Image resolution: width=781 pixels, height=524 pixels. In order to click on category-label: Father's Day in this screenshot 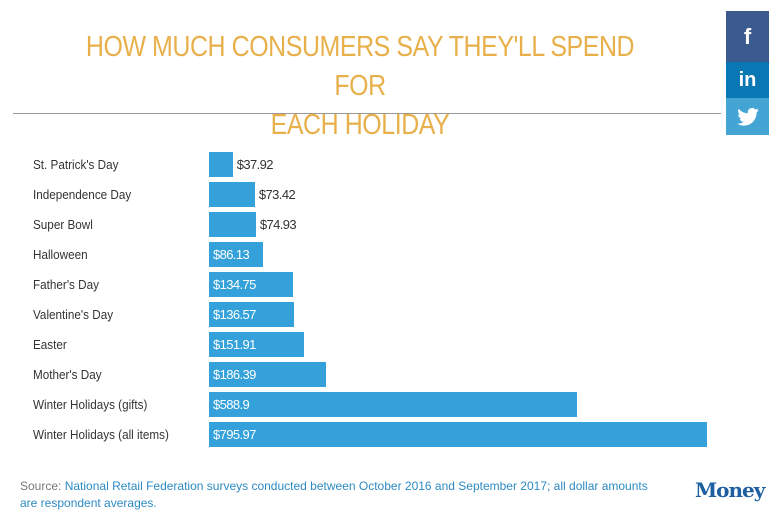, I will do `click(66, 284)`.